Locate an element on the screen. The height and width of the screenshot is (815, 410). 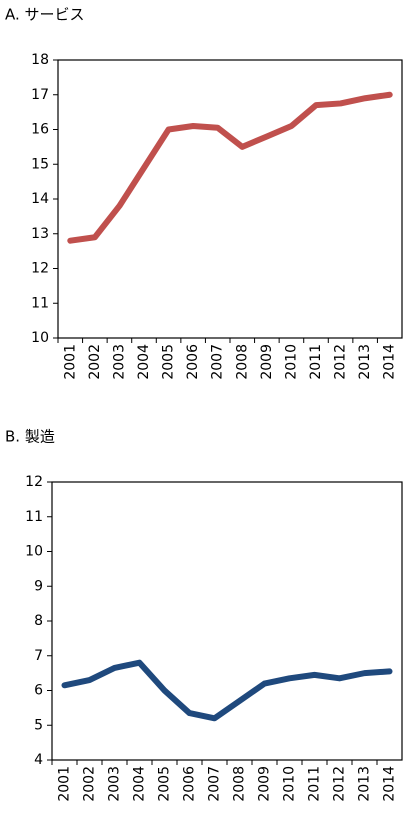
y-tick-label: 4 is located at coordinates (38, 760).